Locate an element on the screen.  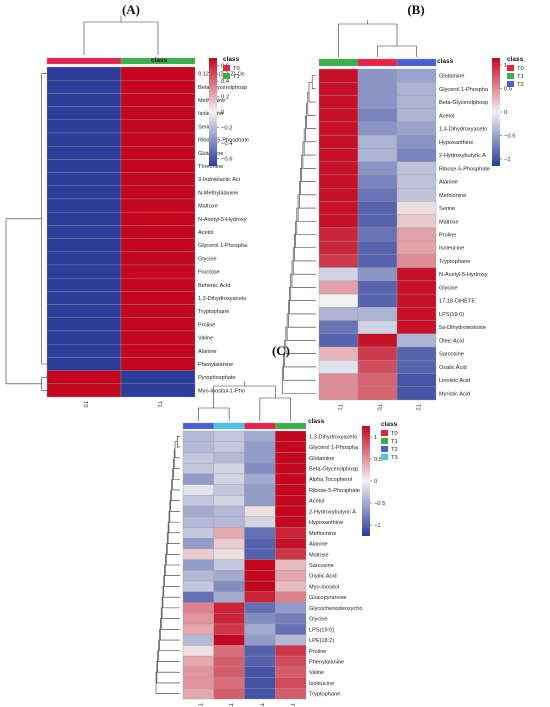
panel-label: (B) is located at coordinates (415, 9).